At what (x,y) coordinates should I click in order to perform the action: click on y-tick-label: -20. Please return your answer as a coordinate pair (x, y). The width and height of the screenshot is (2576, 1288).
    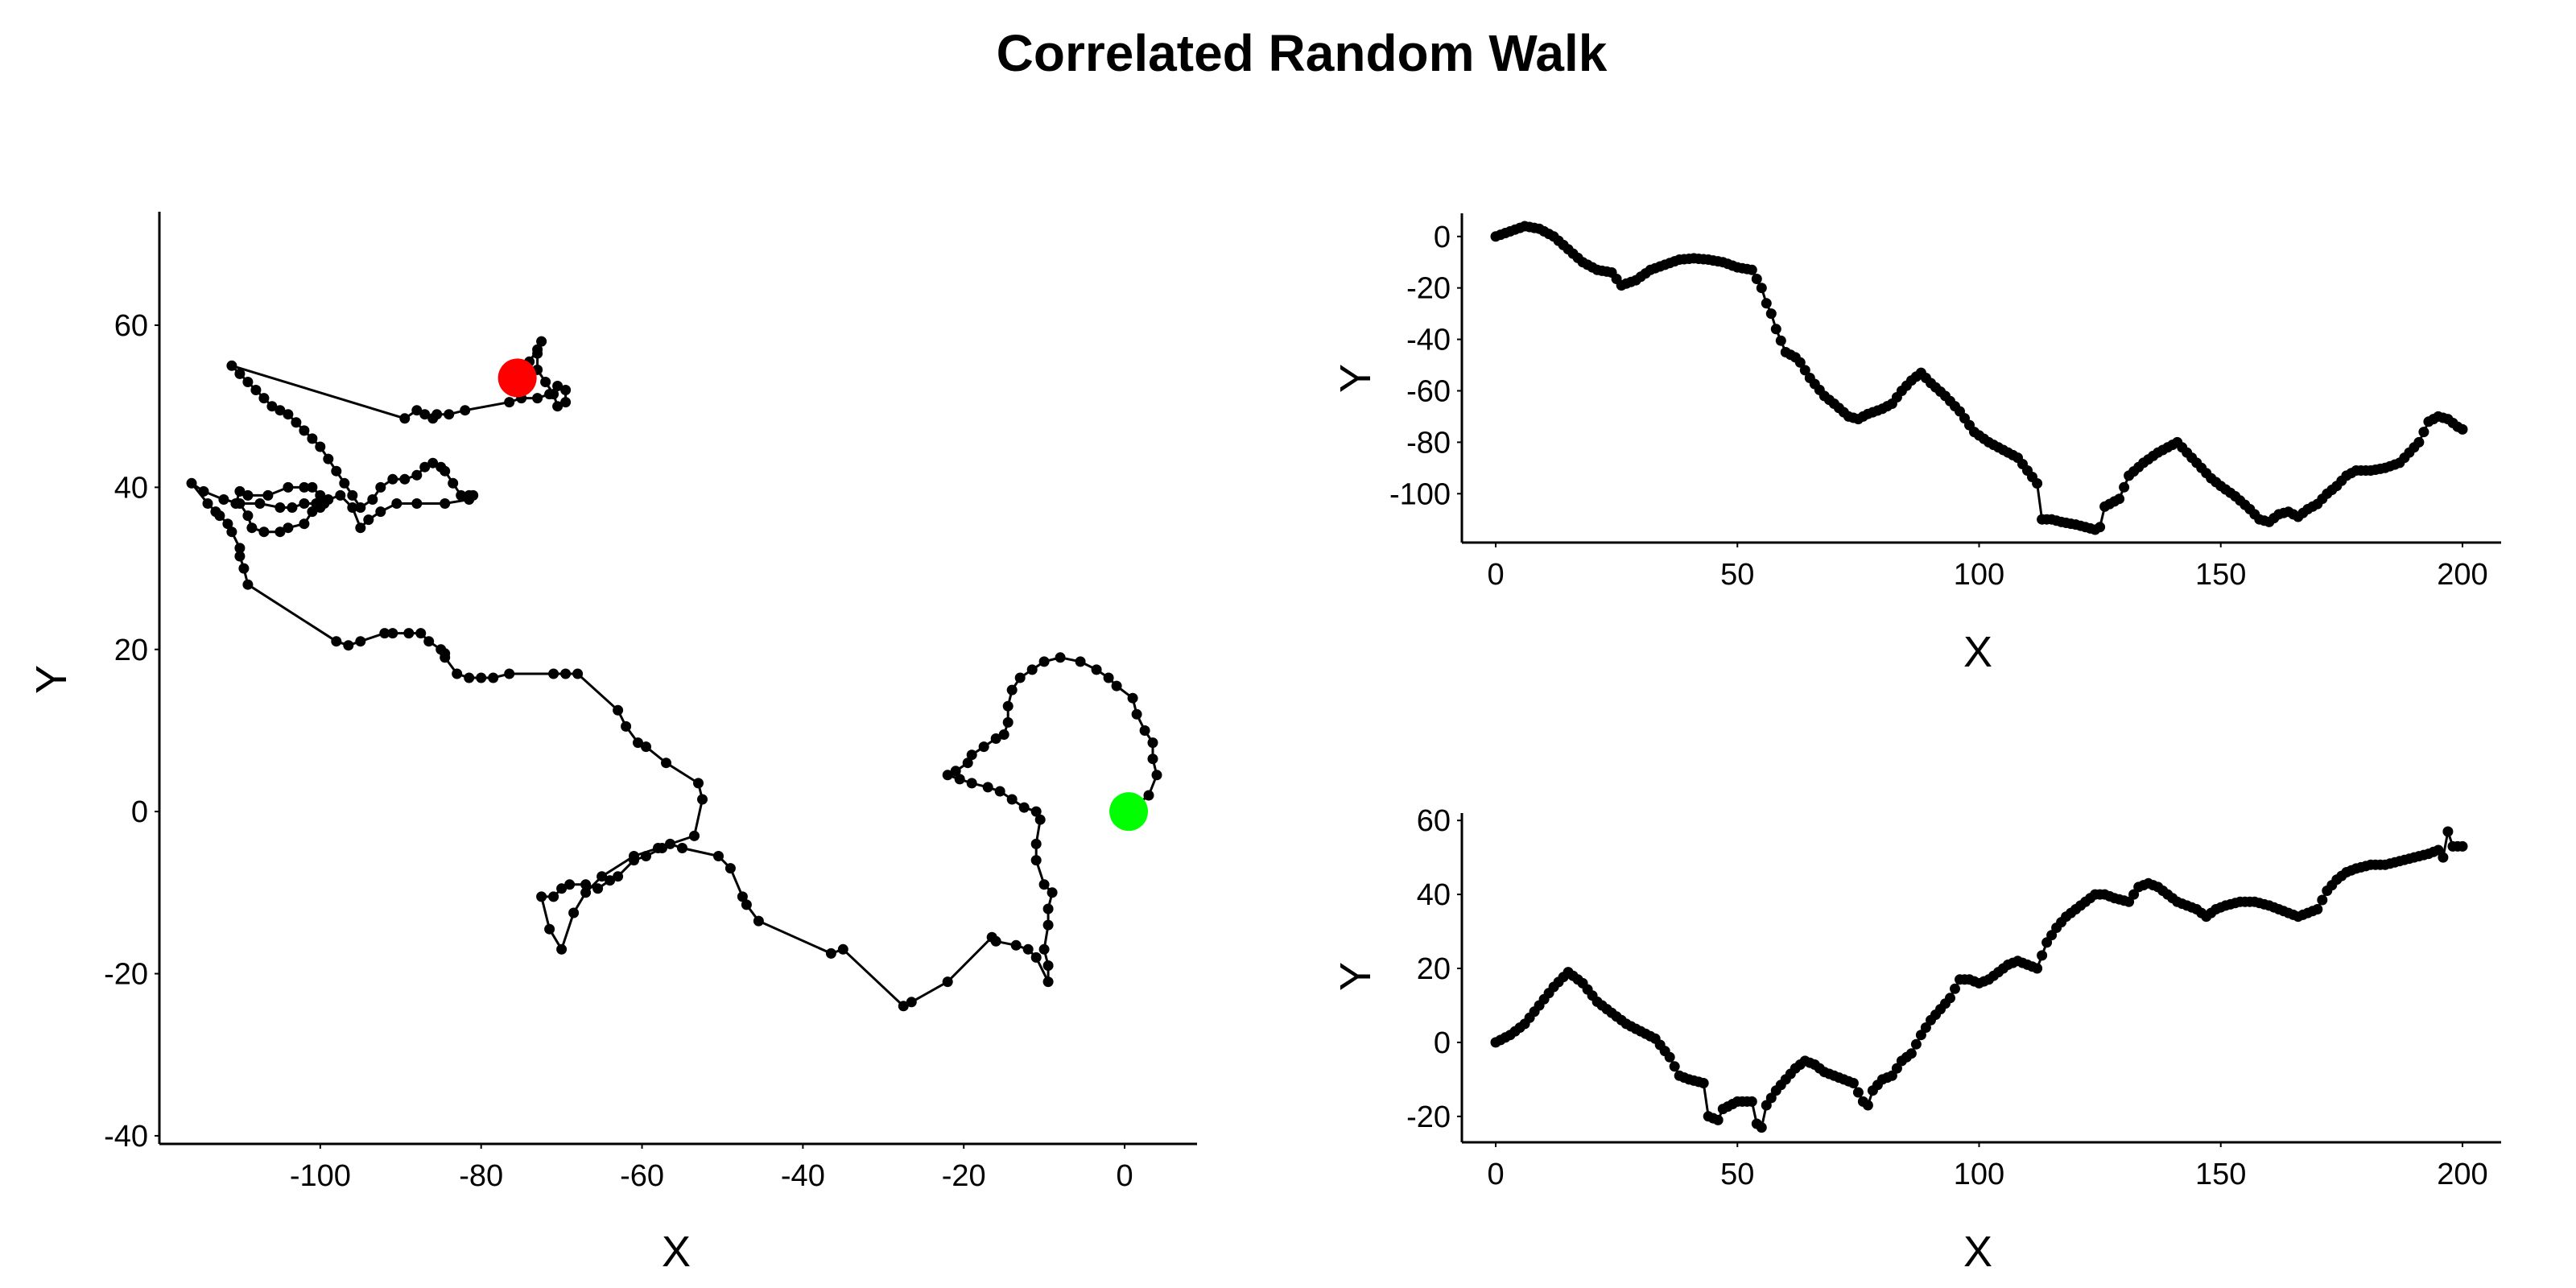
    Looking at the image, I should click on (126, 975).